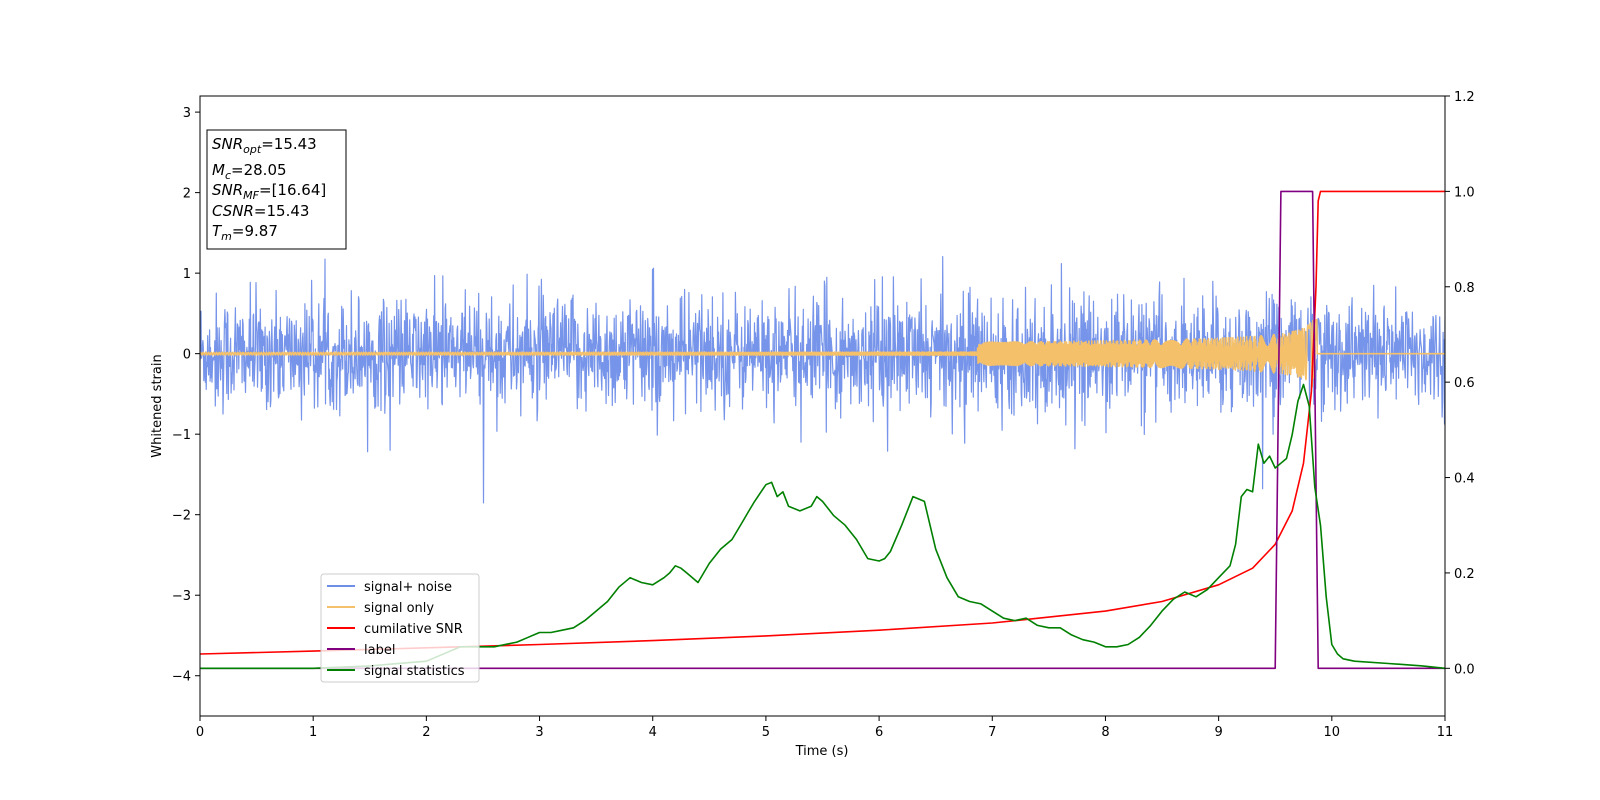 The height and width of the screenshot is (800, 1600). I want to click on y2-tick-label: 0.2, so click(1464, 574).